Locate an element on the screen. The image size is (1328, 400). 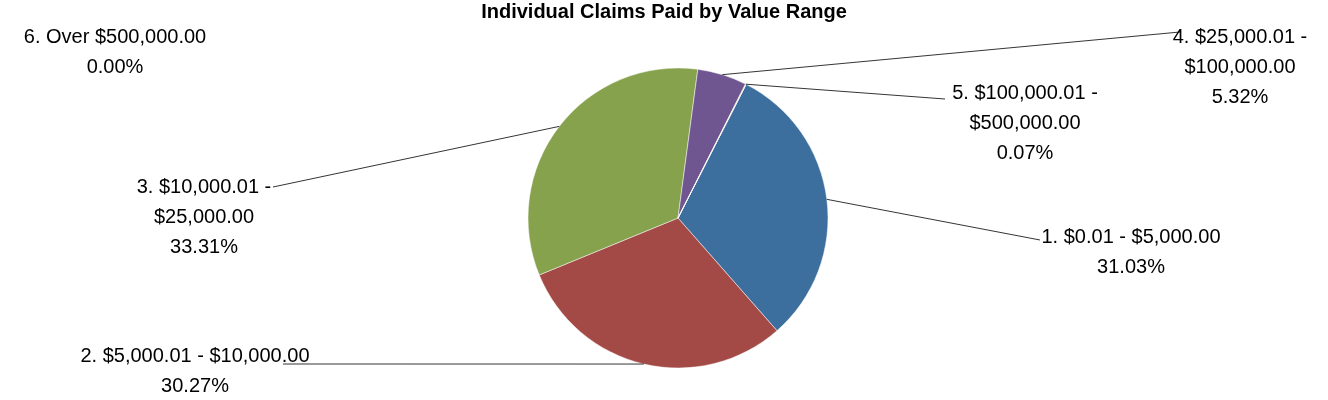
chart-title: Individual Claims Paid by Value Range is located at coordinates (664, 11).